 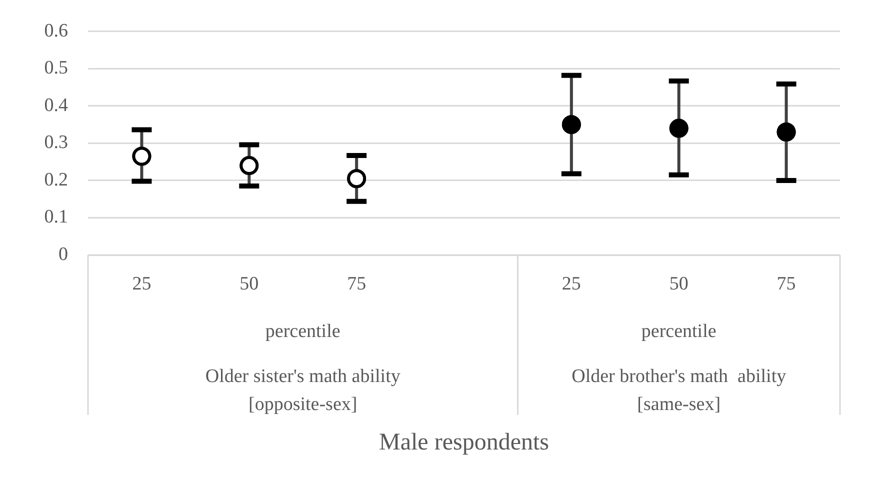 What do you see at coordinates (679, 390) in the screenshot?
I see `text: Older brother's math ability [same-sex]` at bounding box center [679, 390].